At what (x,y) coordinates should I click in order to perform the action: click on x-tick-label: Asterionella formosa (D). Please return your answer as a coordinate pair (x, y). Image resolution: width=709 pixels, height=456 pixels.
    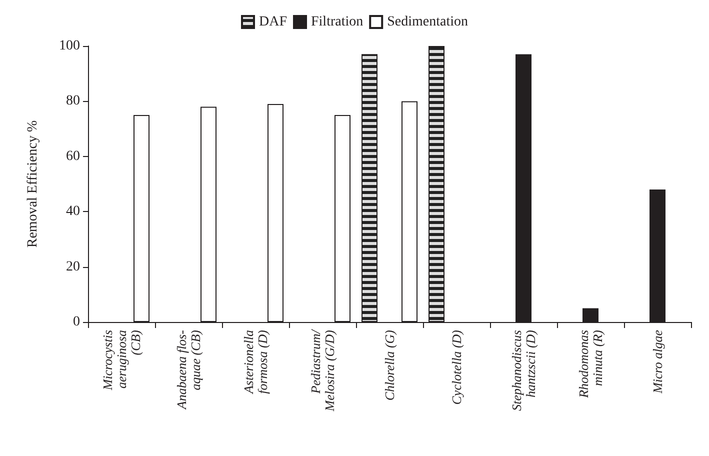
    Looking at the image, I should click on (255, 362).